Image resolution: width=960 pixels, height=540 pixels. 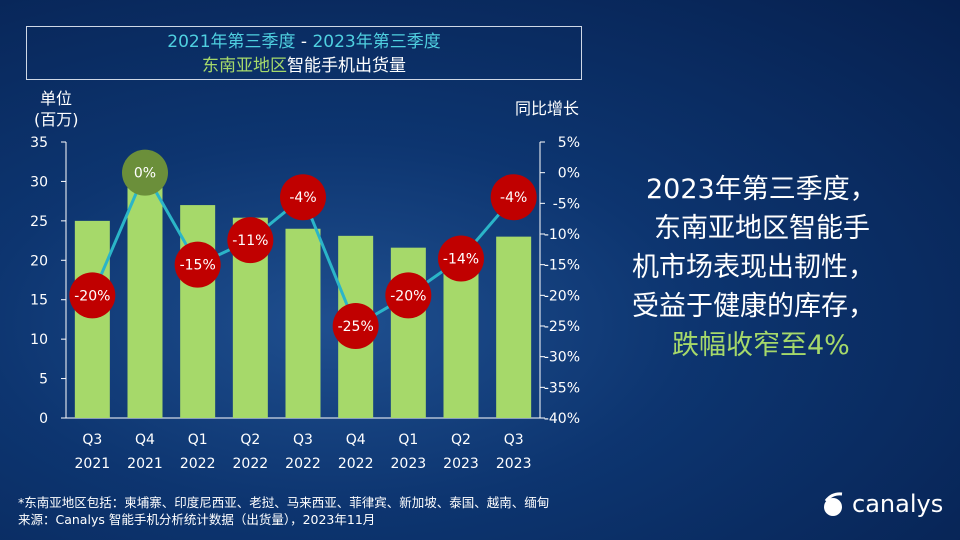 What do you see at coordinates (39, 301) in the screenshot?
I see `left-tick-label: 15` at bounding box center [39, 301].